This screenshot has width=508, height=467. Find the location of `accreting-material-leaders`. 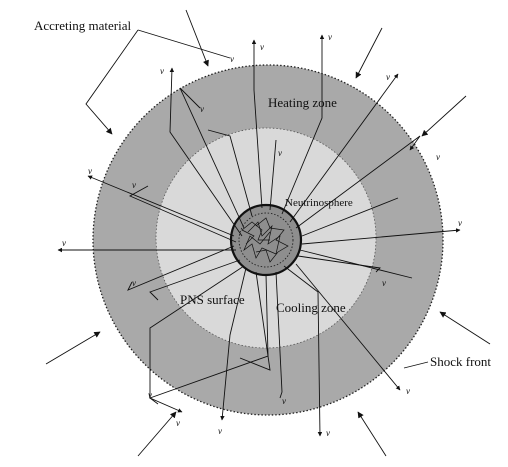

accreting-material-leaders is located at coordinates (158, 82).